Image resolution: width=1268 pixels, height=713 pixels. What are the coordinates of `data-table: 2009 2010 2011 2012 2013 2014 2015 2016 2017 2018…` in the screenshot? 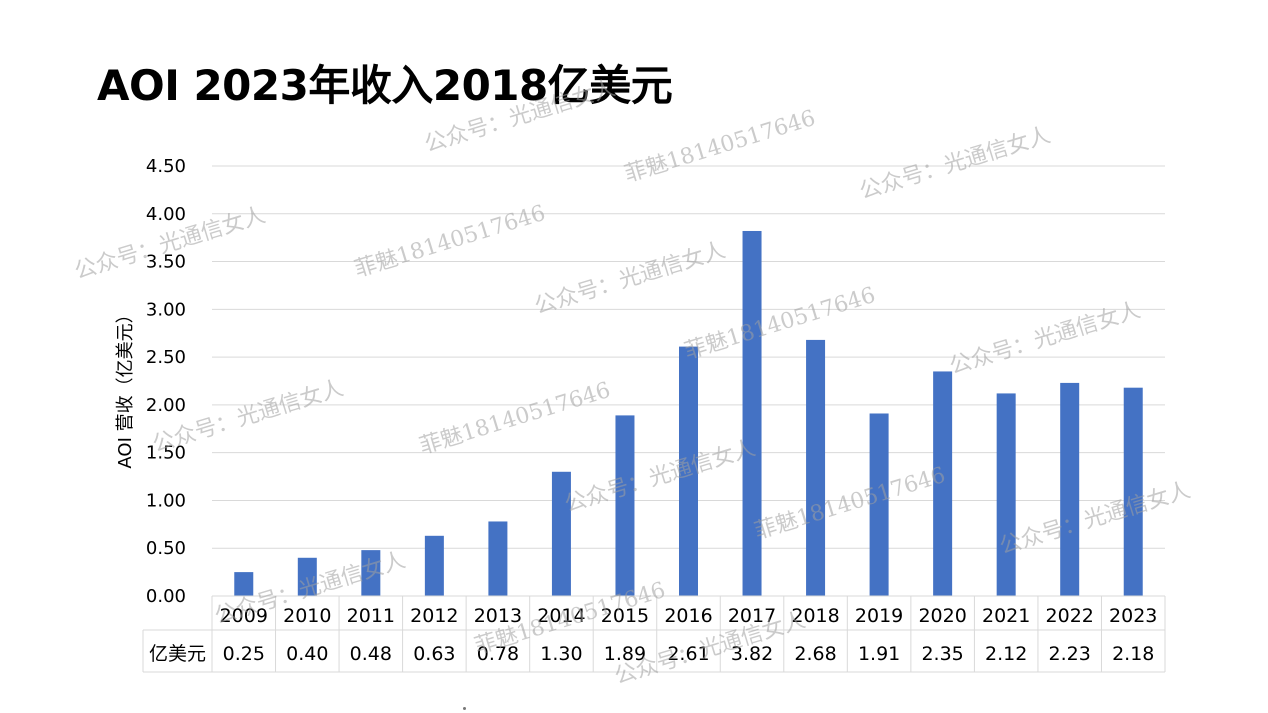 It's located at (654, 634).